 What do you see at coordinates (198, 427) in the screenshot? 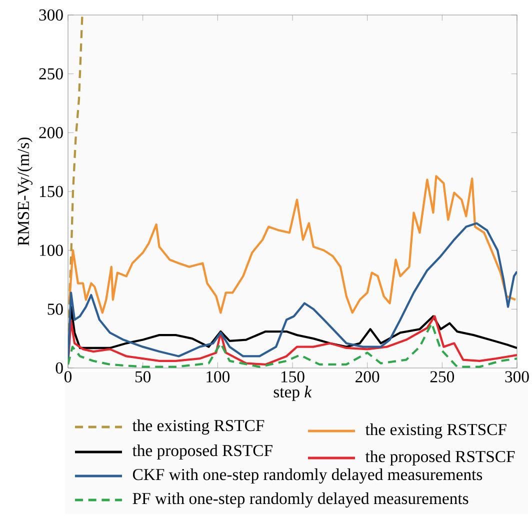
I see `legend-label: the existing RSTCF` at bounding box center [198, 427].